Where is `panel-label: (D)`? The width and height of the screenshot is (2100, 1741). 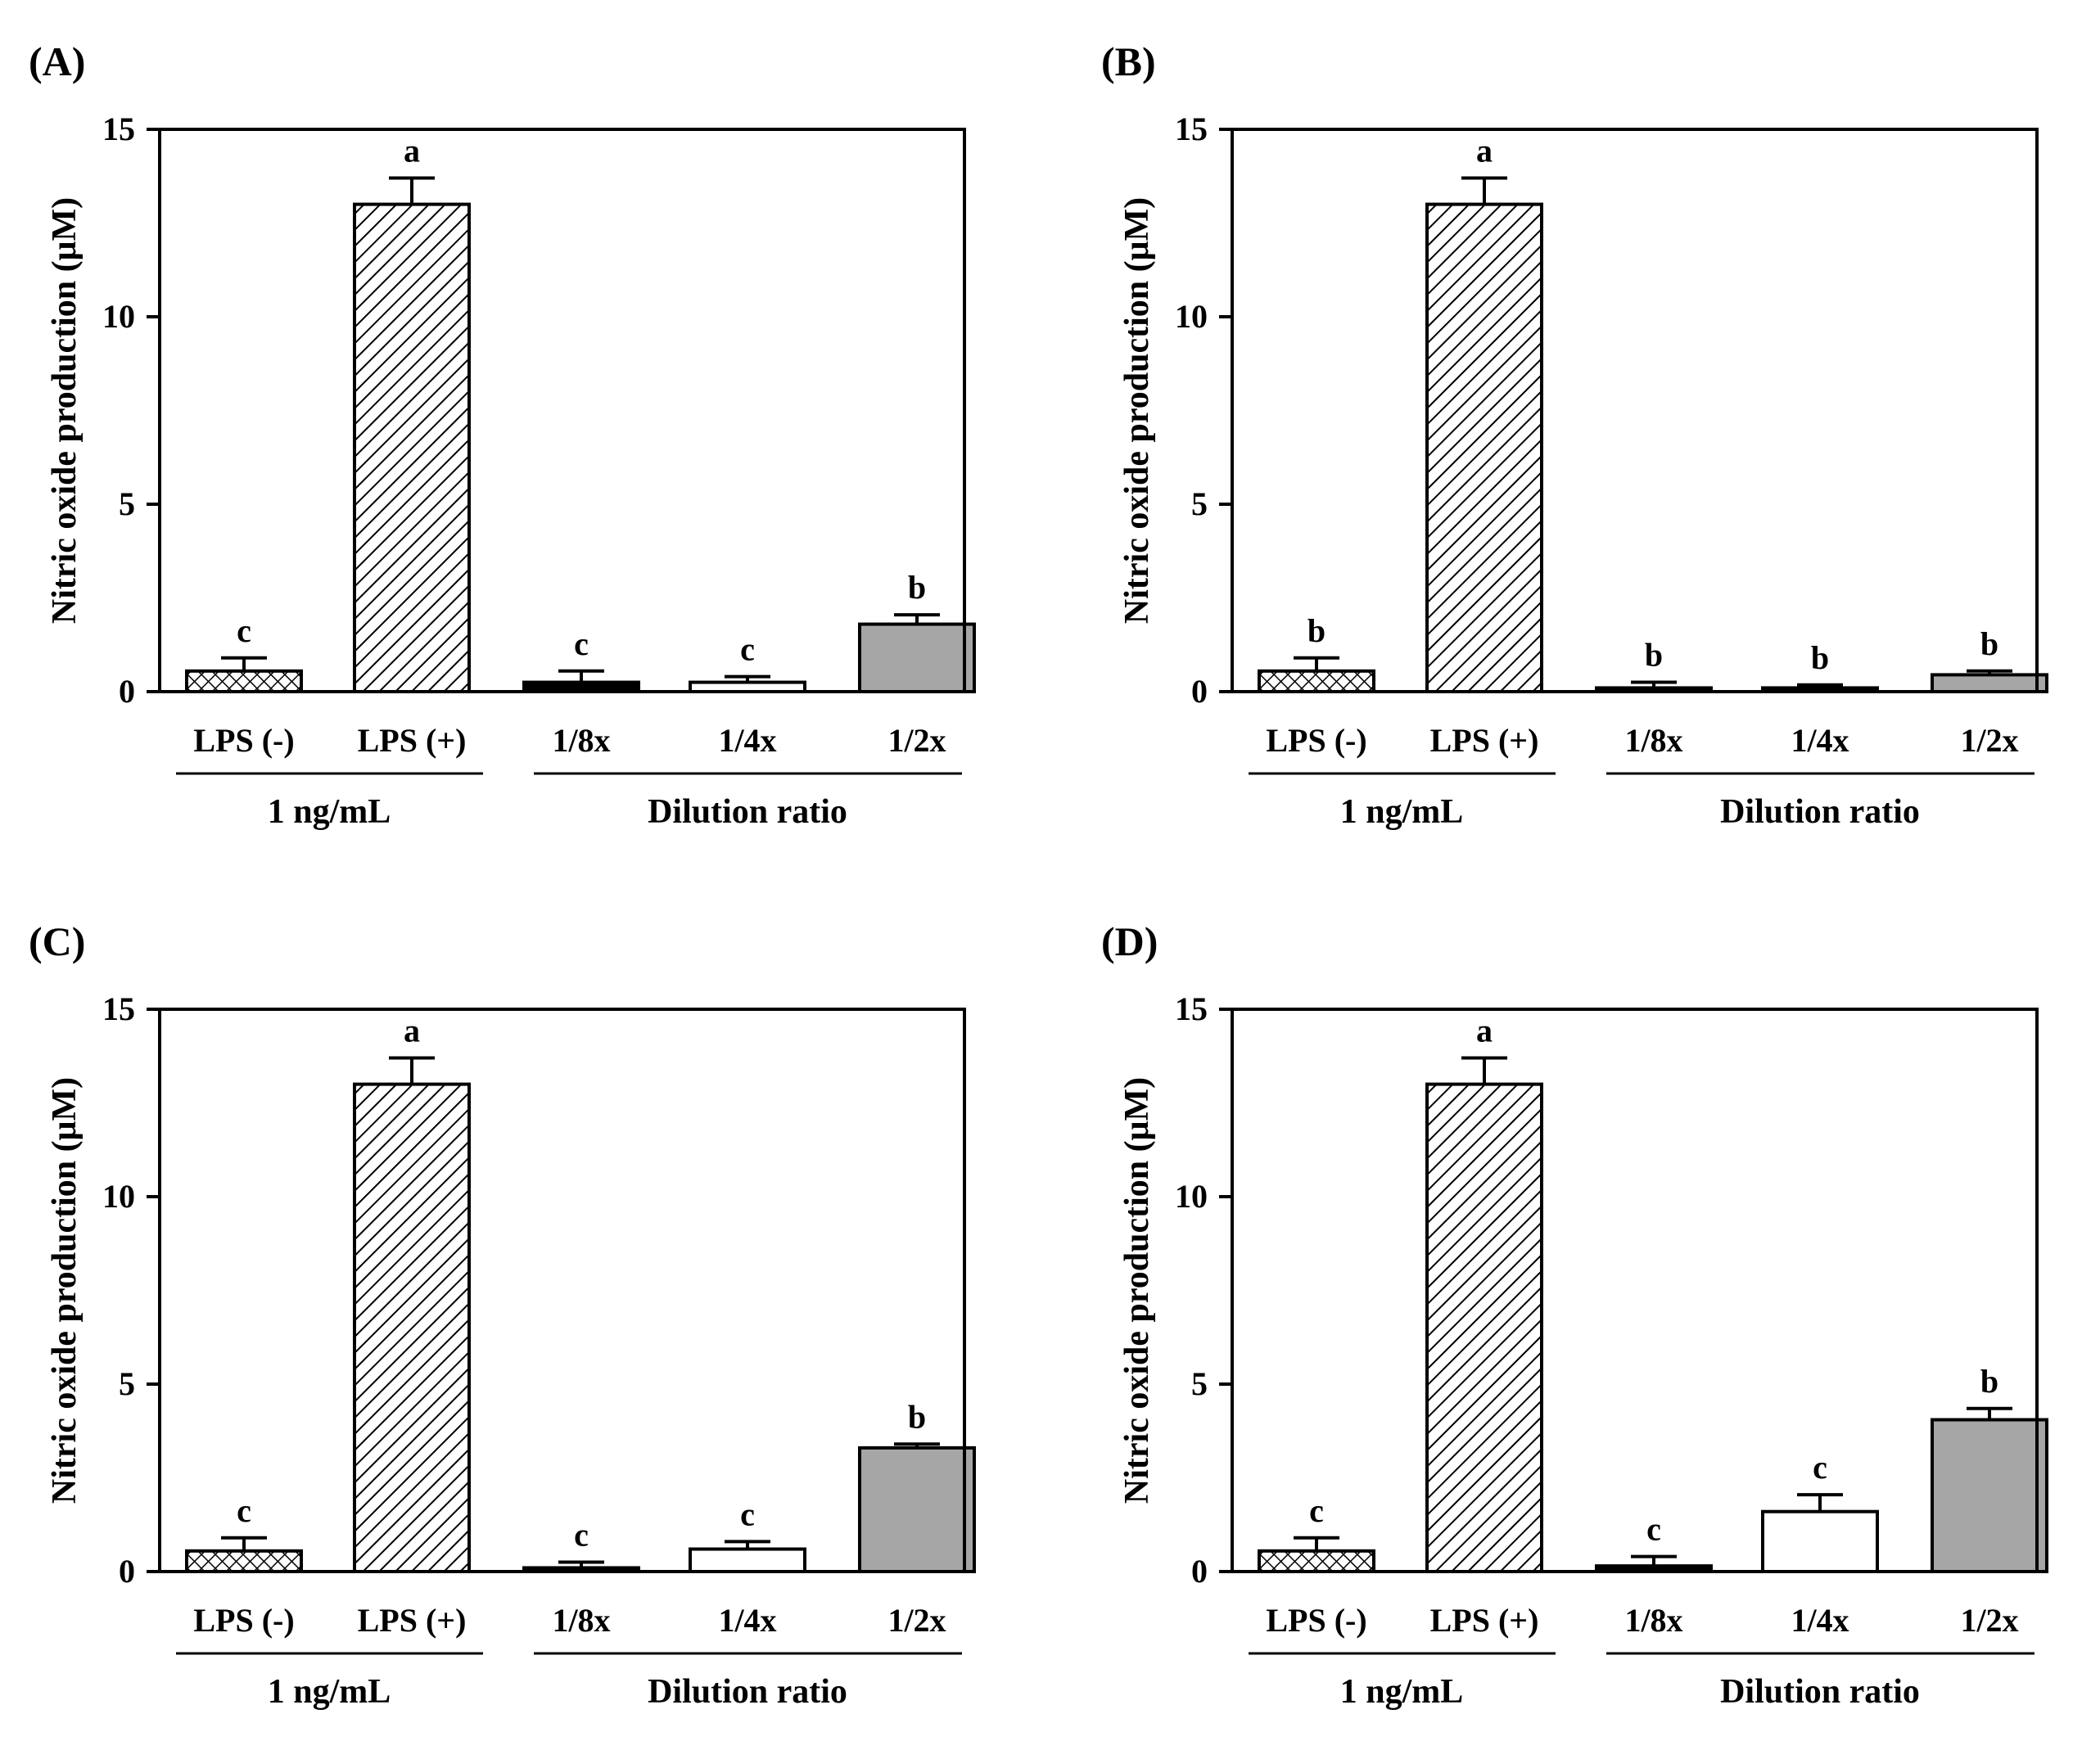
panel-label: (D) is located at coordinates (1129, 941).